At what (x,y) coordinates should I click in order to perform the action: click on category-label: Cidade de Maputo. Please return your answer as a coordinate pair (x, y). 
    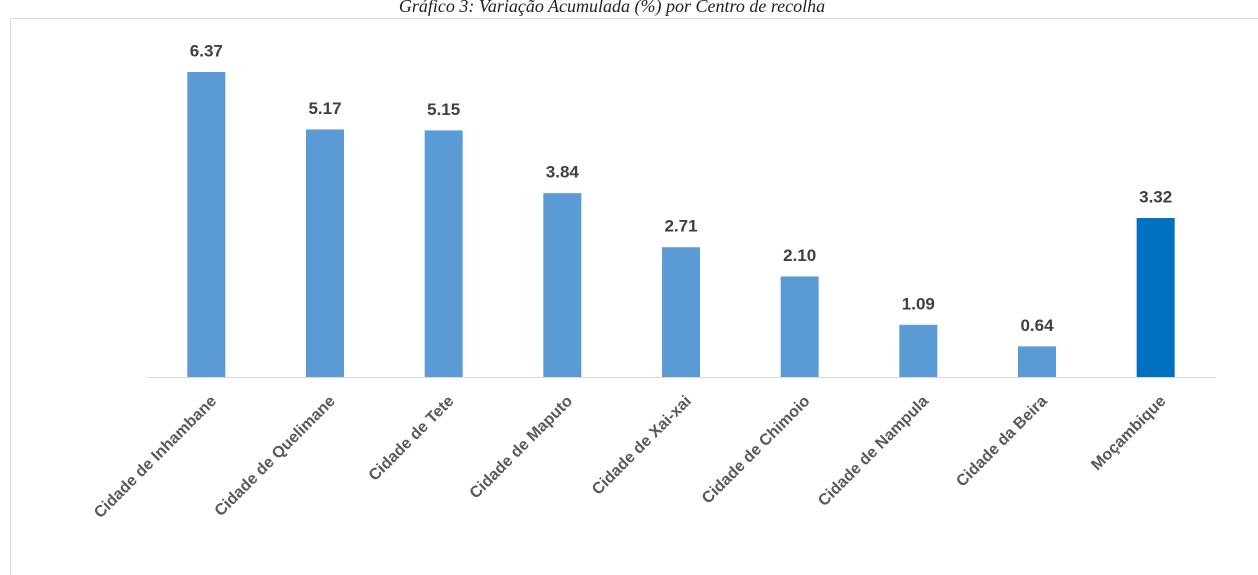
    Looking at the image, I should click on (522, 448).